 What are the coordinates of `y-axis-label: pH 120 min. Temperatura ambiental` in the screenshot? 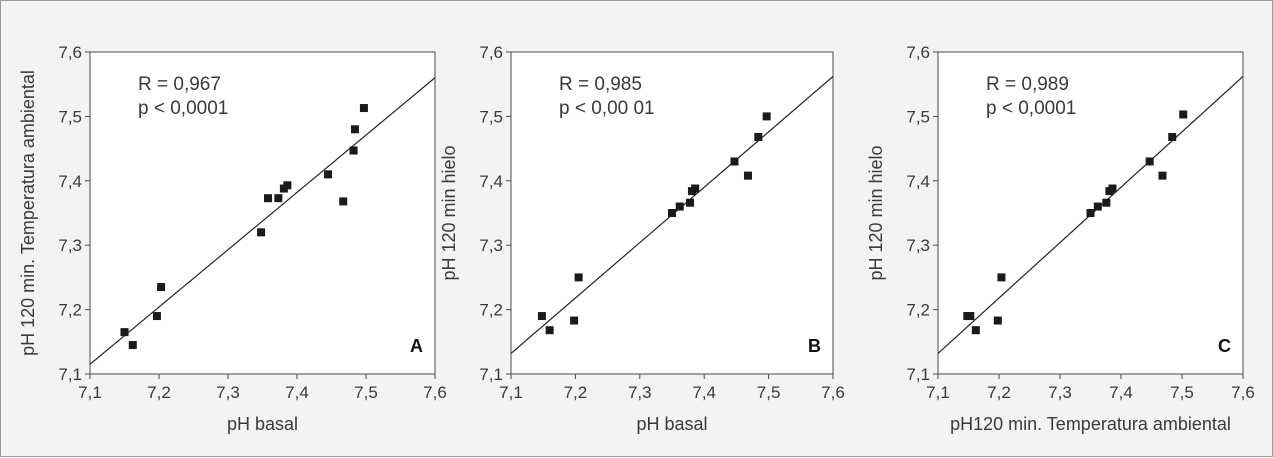 It's located at (28, 213).